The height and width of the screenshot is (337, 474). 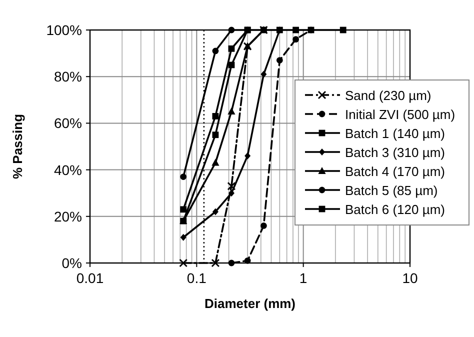 What do you see at coordinates (395, 152) in the screenshot?
I see `legend-label: Batch 3 (310 µm)` at bounding box center [395, 152].